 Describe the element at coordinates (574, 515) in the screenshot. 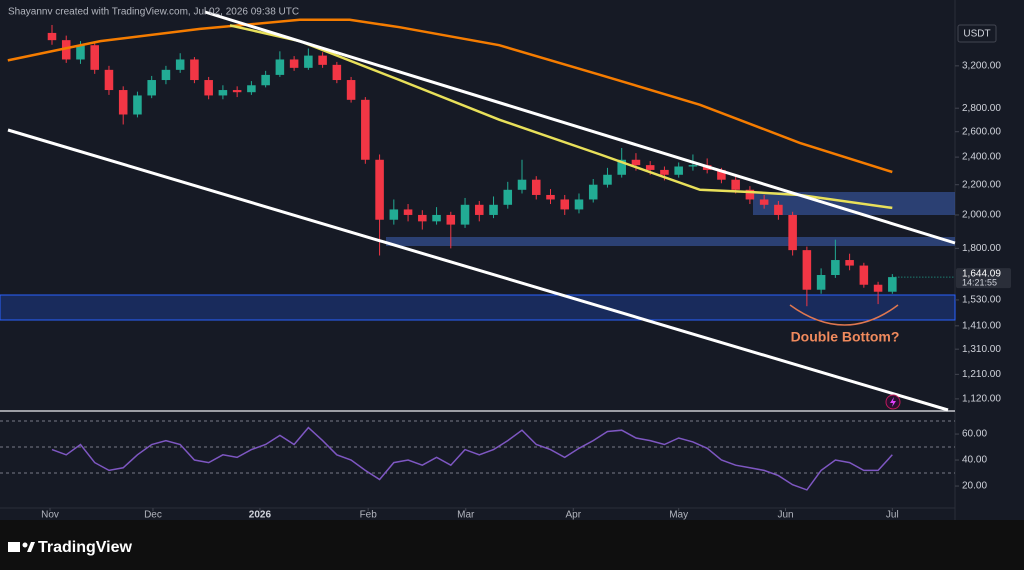

I see `x-tick-label: Apr` at that location.